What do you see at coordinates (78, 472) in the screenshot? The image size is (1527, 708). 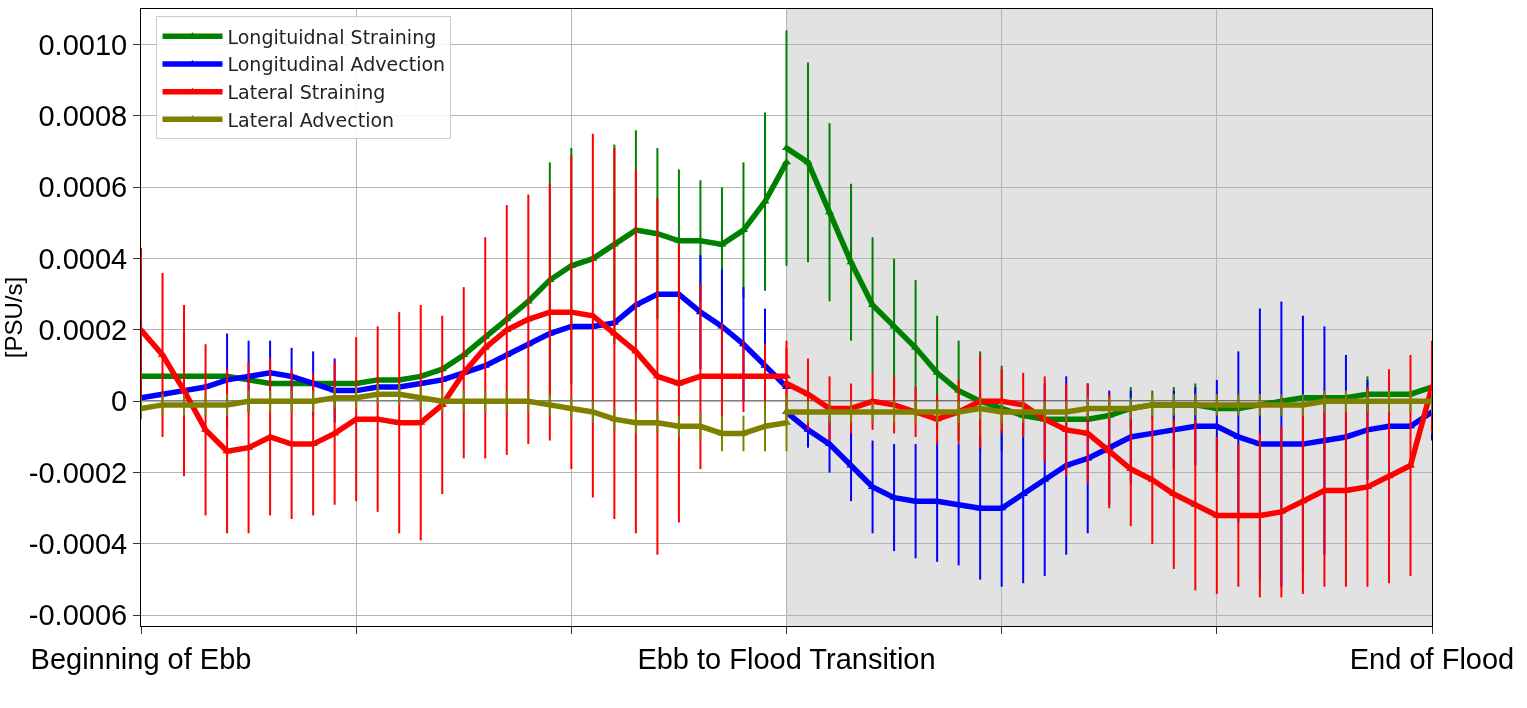 I see `y-tick-label: -0.0002` at bounding box center [78, 472].